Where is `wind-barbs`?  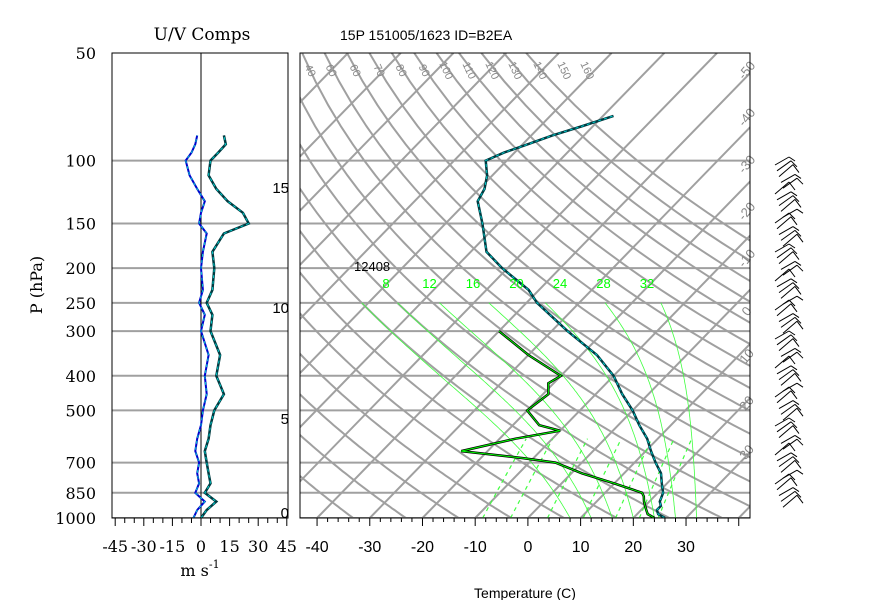
wind-barbs is located at coordinates (789, 332).